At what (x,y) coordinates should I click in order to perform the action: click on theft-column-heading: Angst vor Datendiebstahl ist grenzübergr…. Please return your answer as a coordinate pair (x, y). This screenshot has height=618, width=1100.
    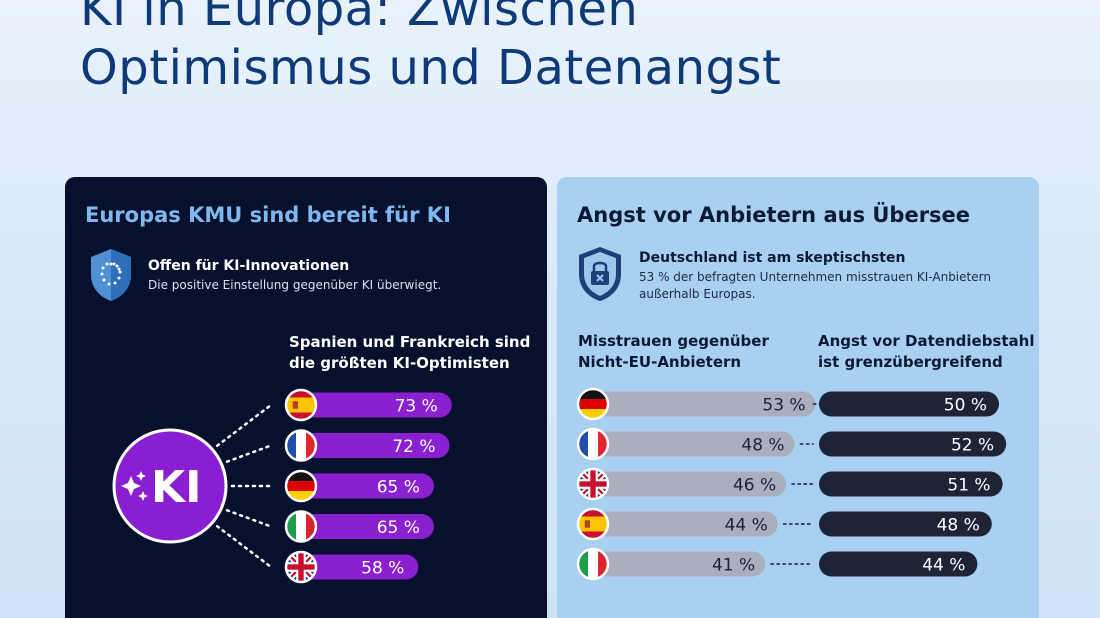
    Looking at the image, I should click on (926, 352).